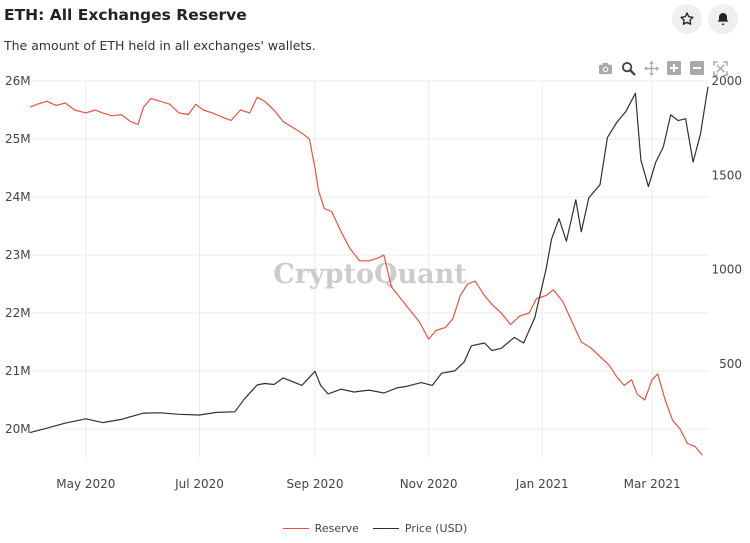 This screenshot has width=750, height=543. What do you see at coordinates (336, 528) in the screenshot?
I see `legend-label-reserve: Reserve` at bounding box center [336, 528].